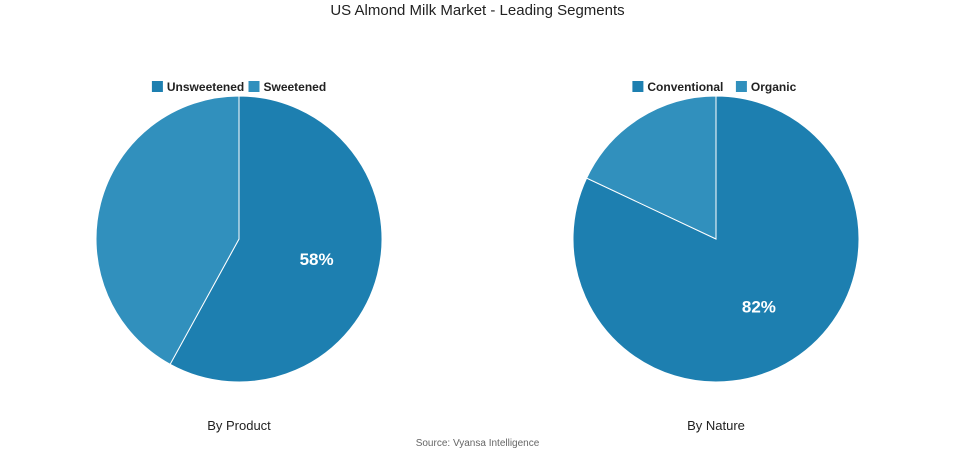 This screenshot has height=454, width=955. Describe the element at coordinates (167, 230) in the screenshot. I see `pie-slice-sweetened` at that location.